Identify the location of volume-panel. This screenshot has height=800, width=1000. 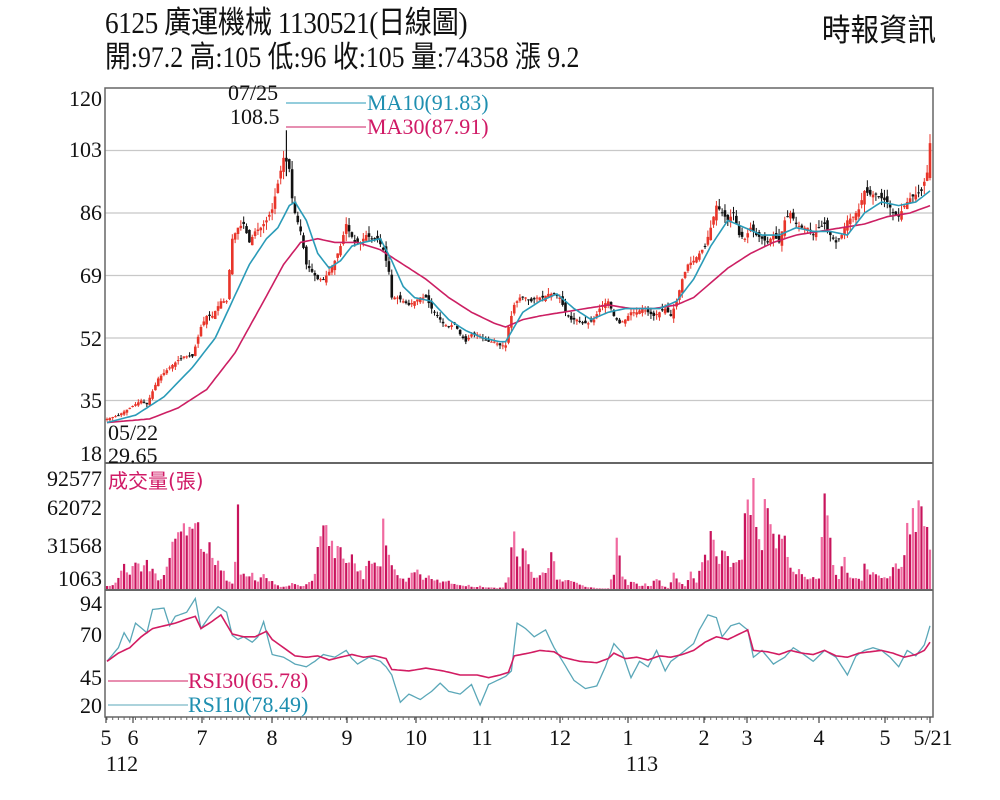
(518, 534).